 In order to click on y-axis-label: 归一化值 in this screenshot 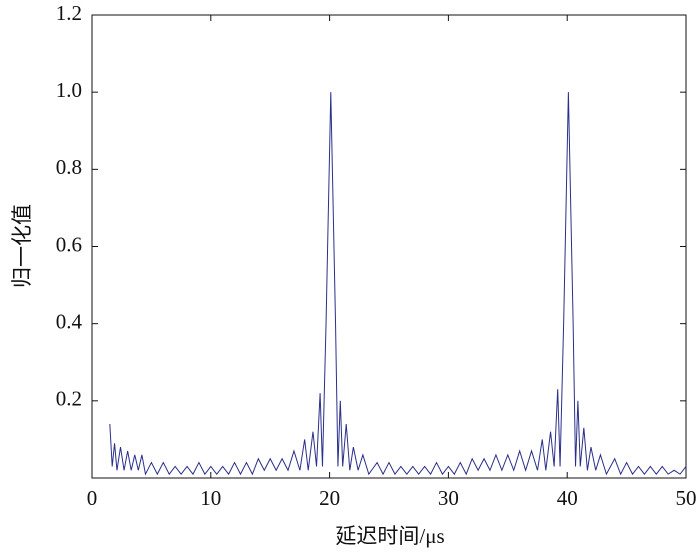, I will do `click(22, 246)`.